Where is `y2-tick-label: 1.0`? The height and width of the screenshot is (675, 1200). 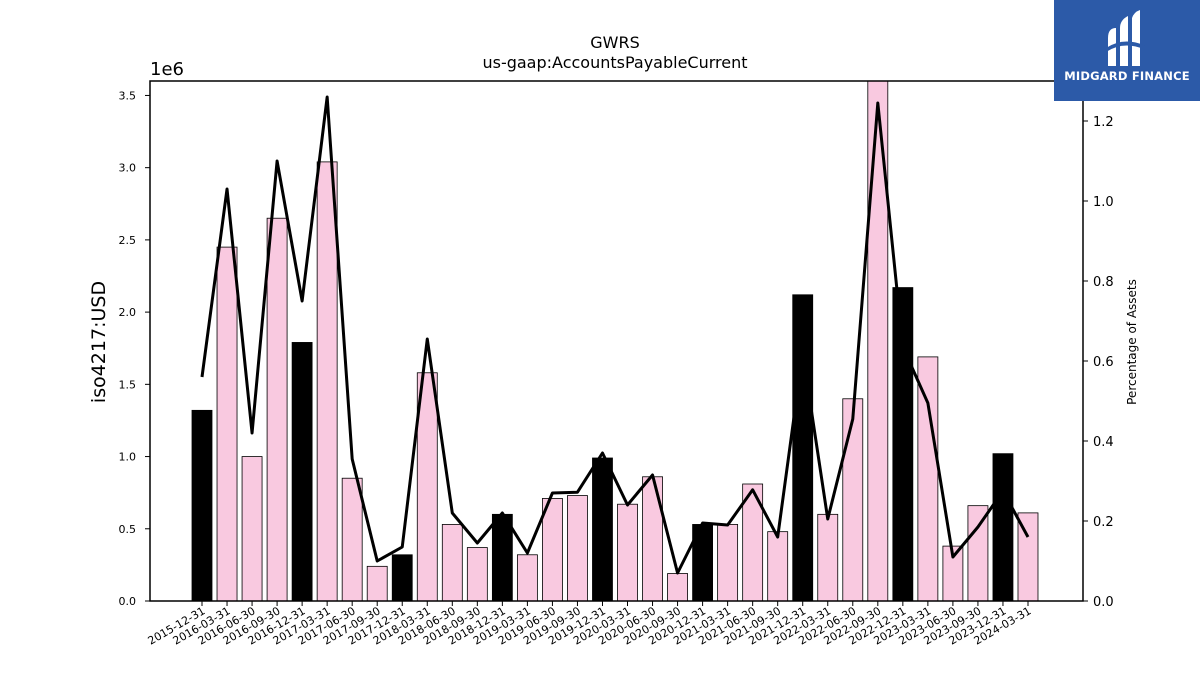 y2-tick-label: 1.0 is located at coordinates (1103, 202).